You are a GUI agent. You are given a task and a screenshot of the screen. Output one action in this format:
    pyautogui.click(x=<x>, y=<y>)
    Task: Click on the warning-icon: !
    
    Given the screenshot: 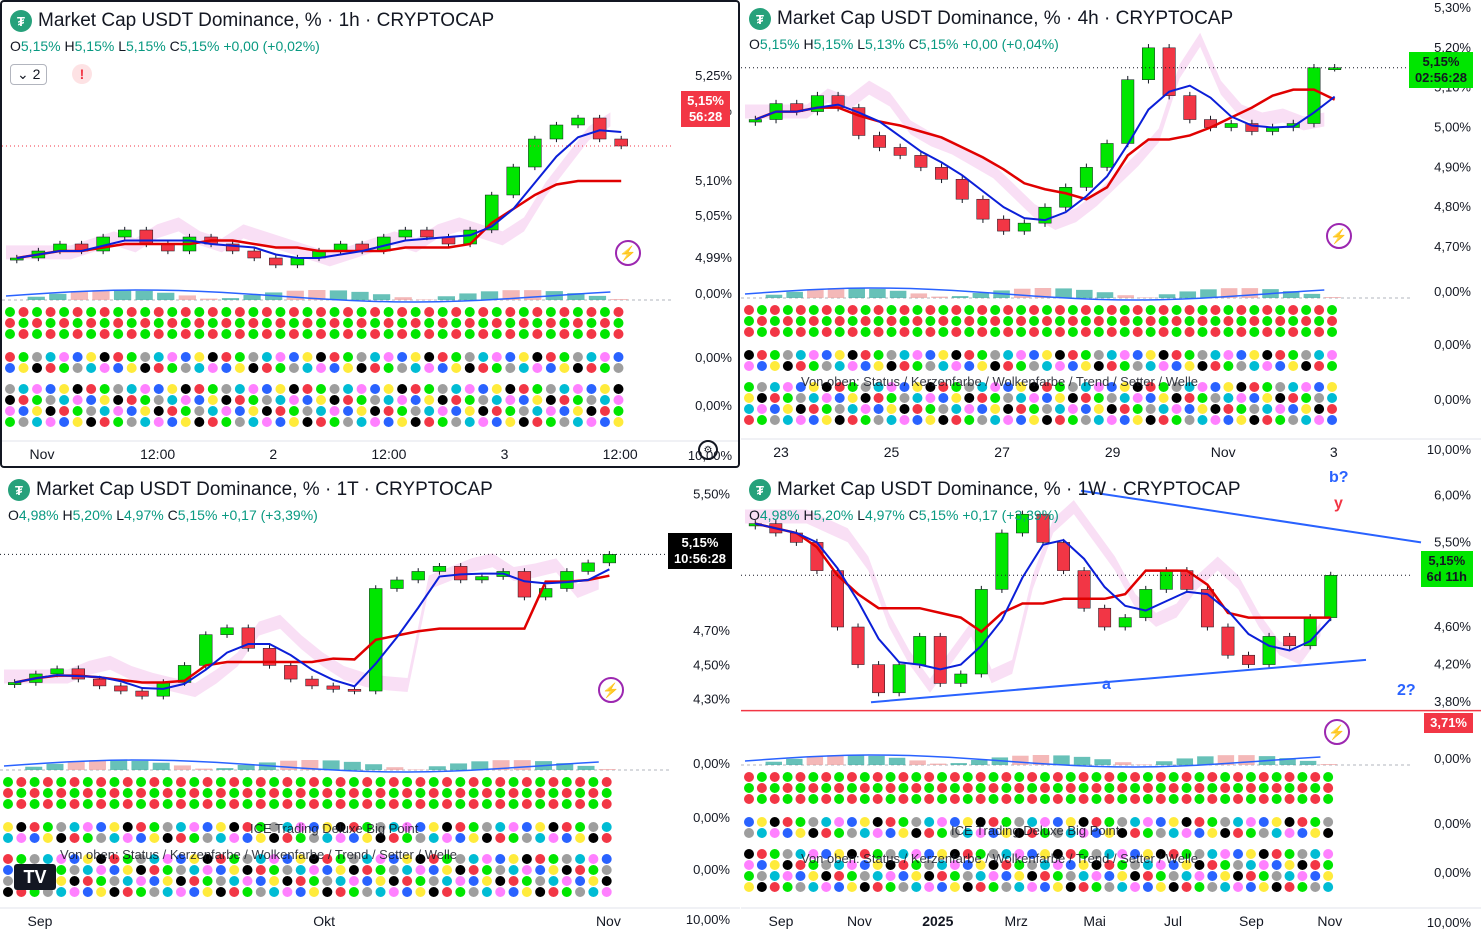 What is the action you would take?
    pyautogui.click(x=82, y=74)
    